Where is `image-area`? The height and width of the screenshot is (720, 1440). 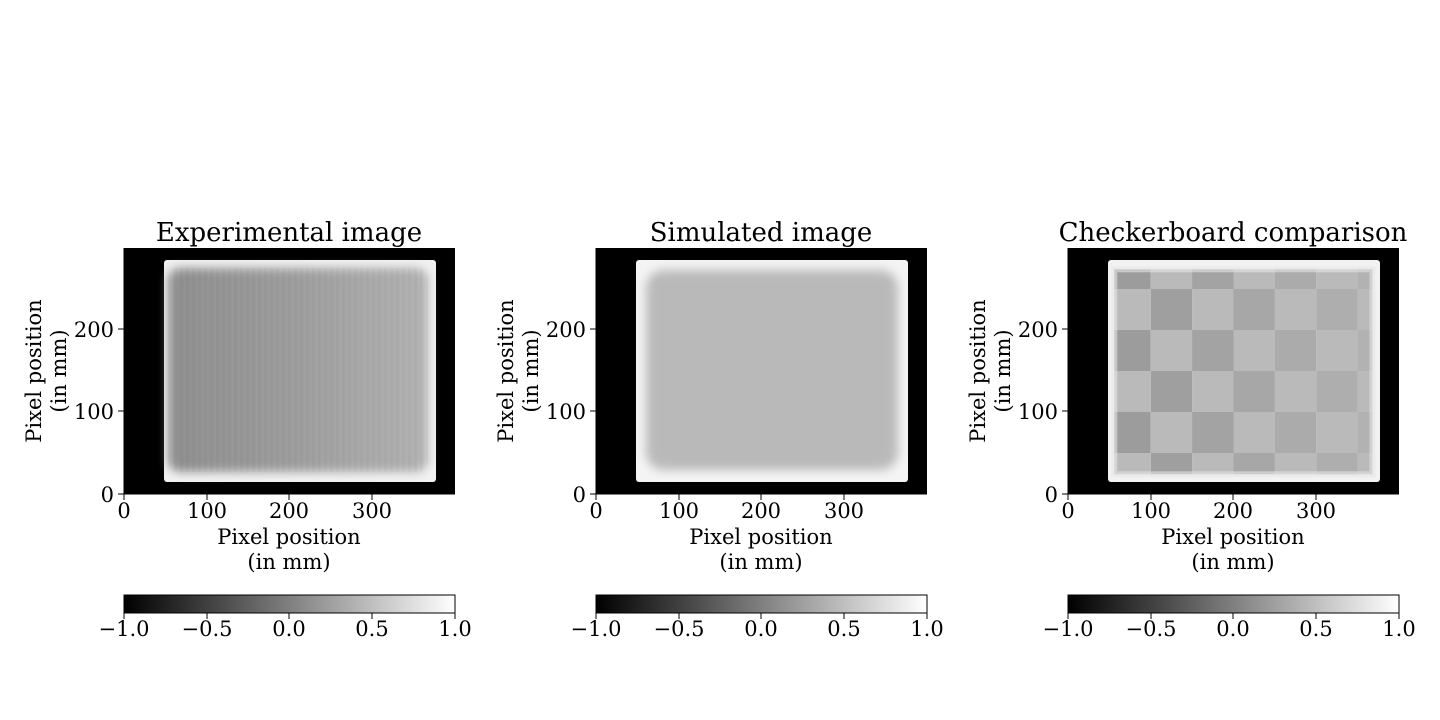
image-area is located at coordinates (289, 371).